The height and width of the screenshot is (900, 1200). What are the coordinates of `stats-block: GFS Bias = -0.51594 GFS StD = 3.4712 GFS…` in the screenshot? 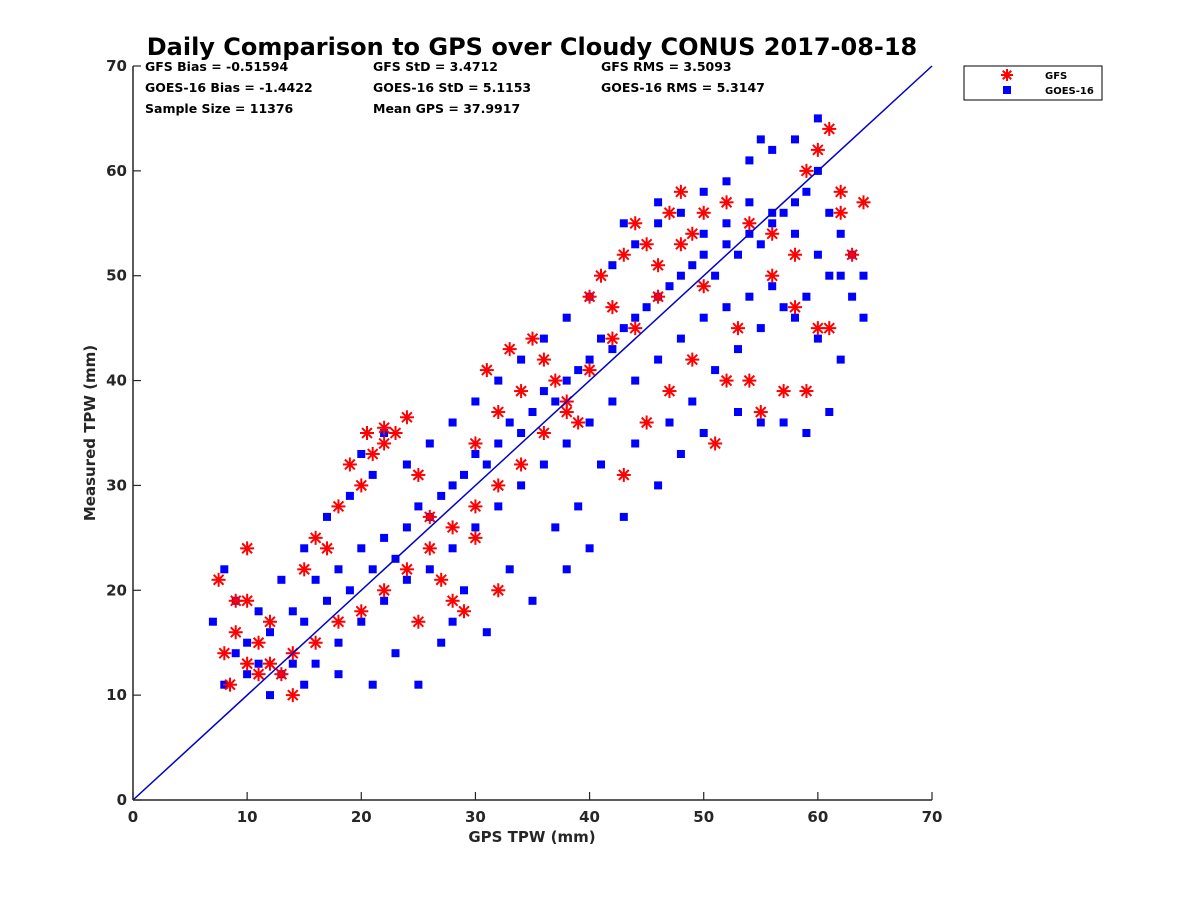 It's located at (455, 87).